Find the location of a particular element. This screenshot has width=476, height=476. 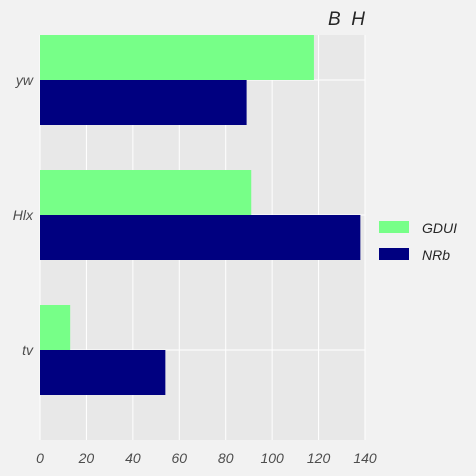

legend: GDUI NRb is located at coordinates (418, 241).